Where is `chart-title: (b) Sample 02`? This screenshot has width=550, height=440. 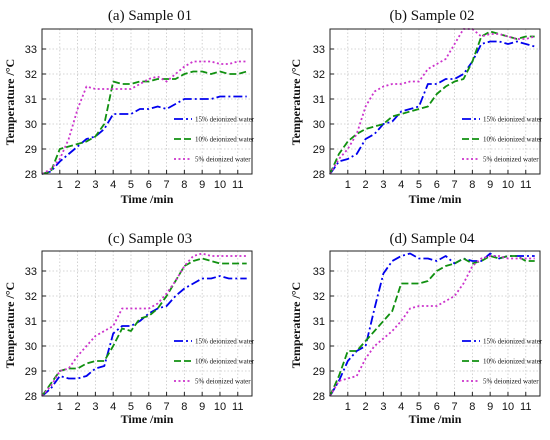 chart-title: (b) Sample 02 is located at coordinates (432, 16).